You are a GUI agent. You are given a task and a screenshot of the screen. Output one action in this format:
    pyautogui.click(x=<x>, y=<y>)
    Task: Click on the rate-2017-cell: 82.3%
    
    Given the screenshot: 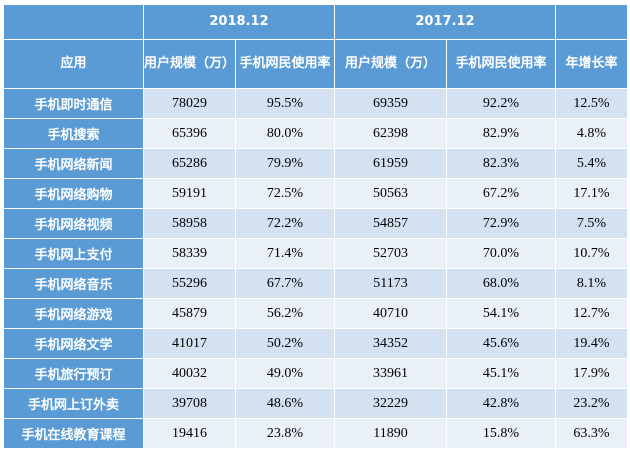 What is the action you would take?
    pyautogui.click(x=501, y=163)
    